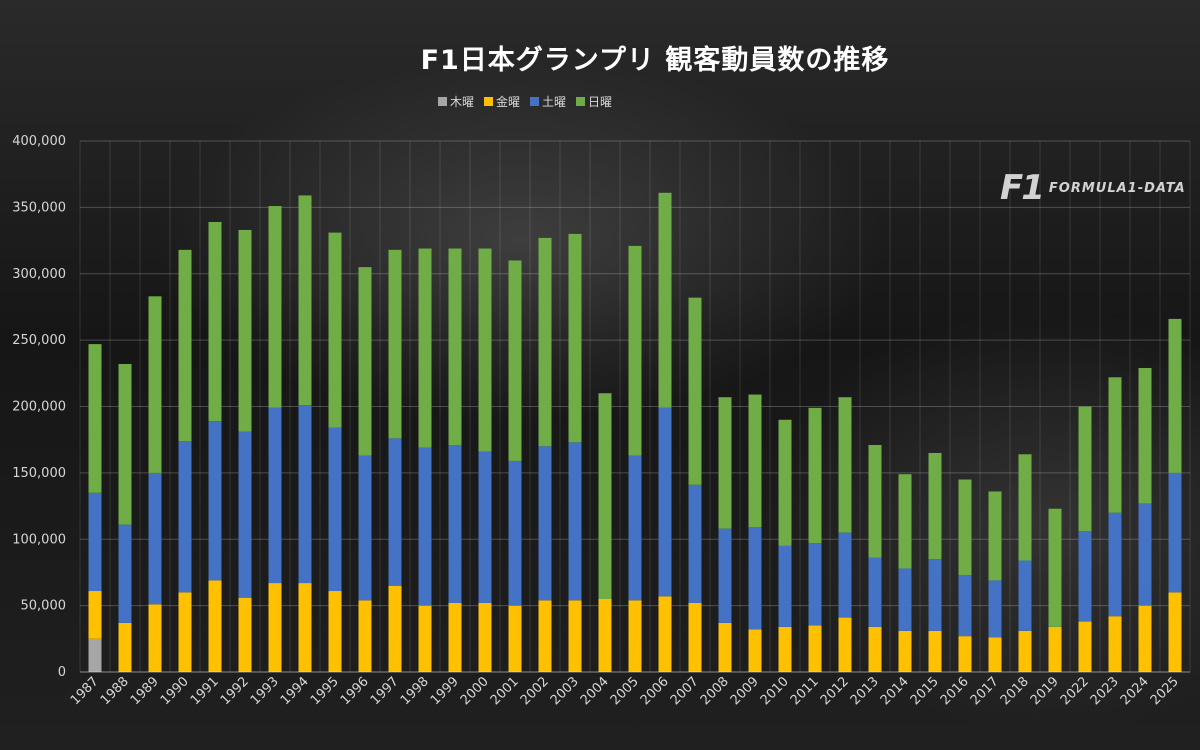  I want to click on bar-segment-2000-日曜, so click(485, 350).